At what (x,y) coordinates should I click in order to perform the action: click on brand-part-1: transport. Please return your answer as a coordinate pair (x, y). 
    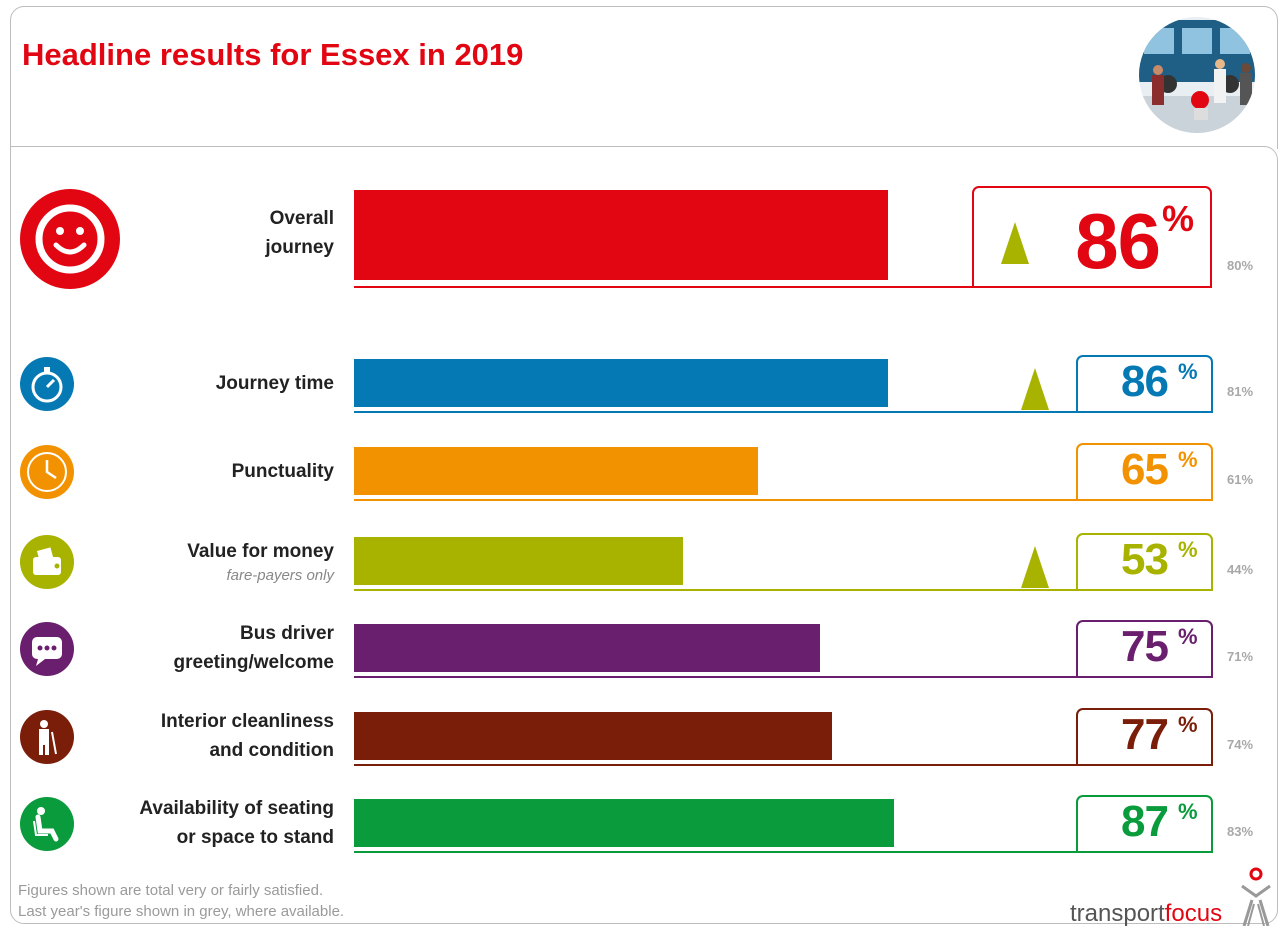
    Looking at the image, I should click on (1117, 913).